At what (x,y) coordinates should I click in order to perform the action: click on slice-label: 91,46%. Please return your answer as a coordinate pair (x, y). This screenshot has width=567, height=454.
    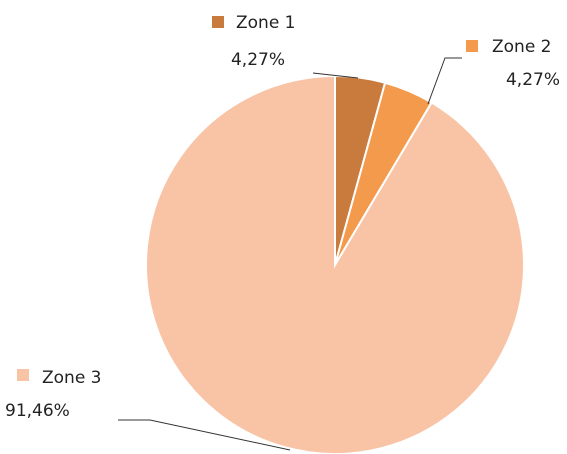
    Looking at the image, I should click on (37, 411).